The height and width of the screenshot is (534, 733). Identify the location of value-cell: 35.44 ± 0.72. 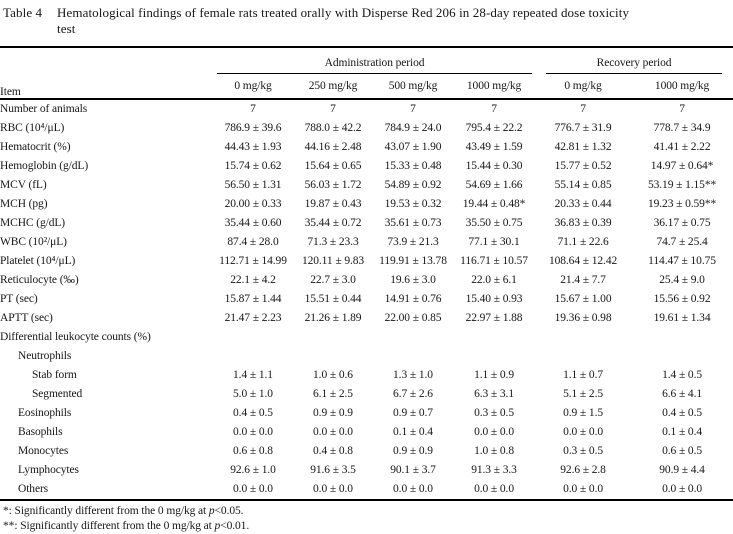
(333, 223).